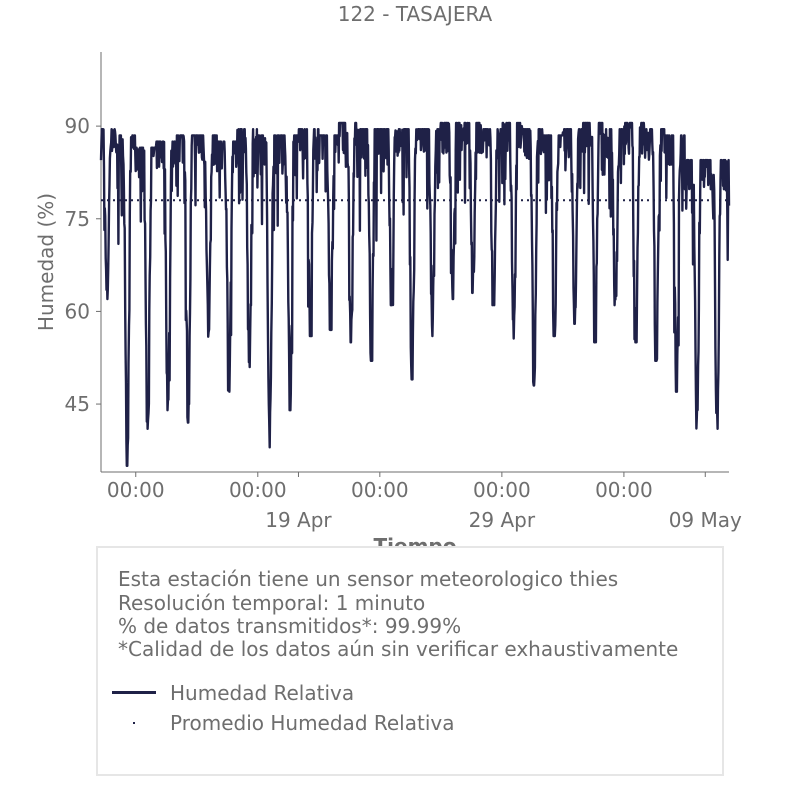  What do you see at coordinates (298, 520) in the screenshot?
I see `x-tick-date-label: 19 Apr` at bounding box center [298, 520].